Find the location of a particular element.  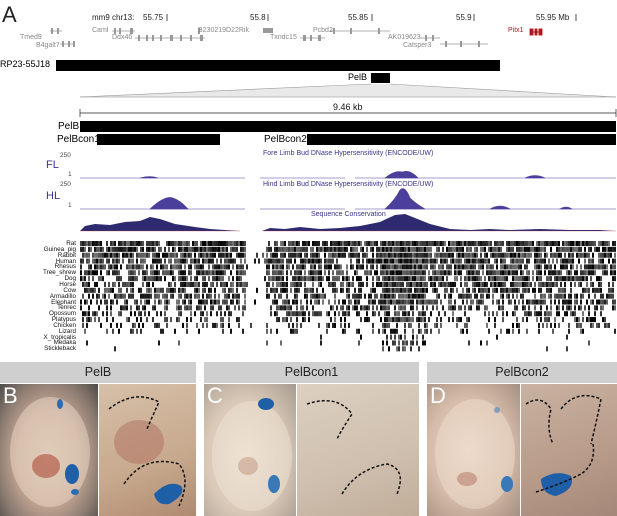

ruler-tick-label: 55.75 is located at coordinates (153, 17).